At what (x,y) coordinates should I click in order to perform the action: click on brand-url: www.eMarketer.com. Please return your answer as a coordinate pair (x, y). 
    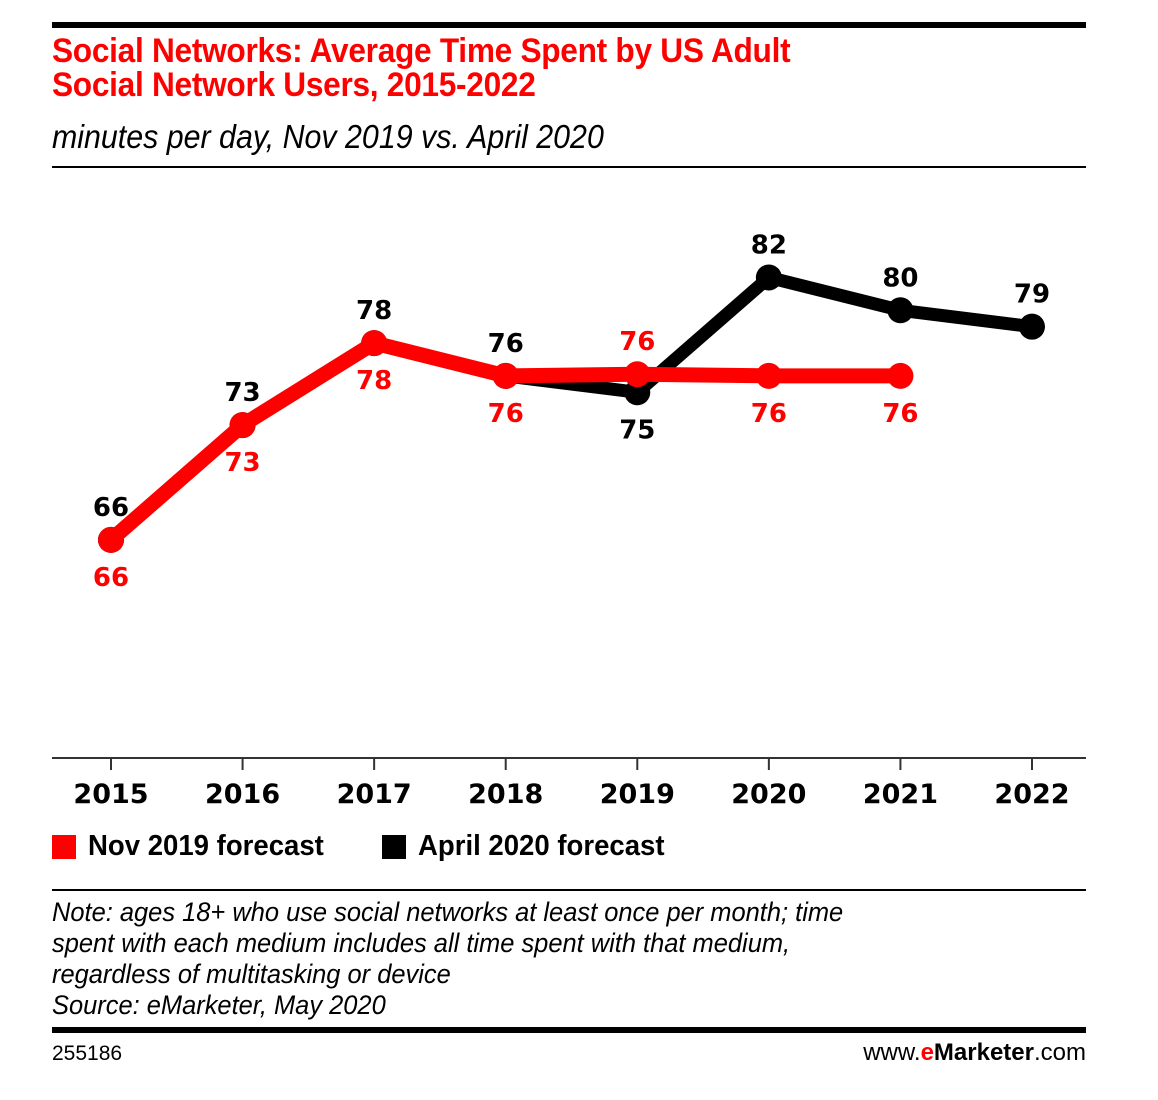
    Looking at the image, I should click on (974, 1053).